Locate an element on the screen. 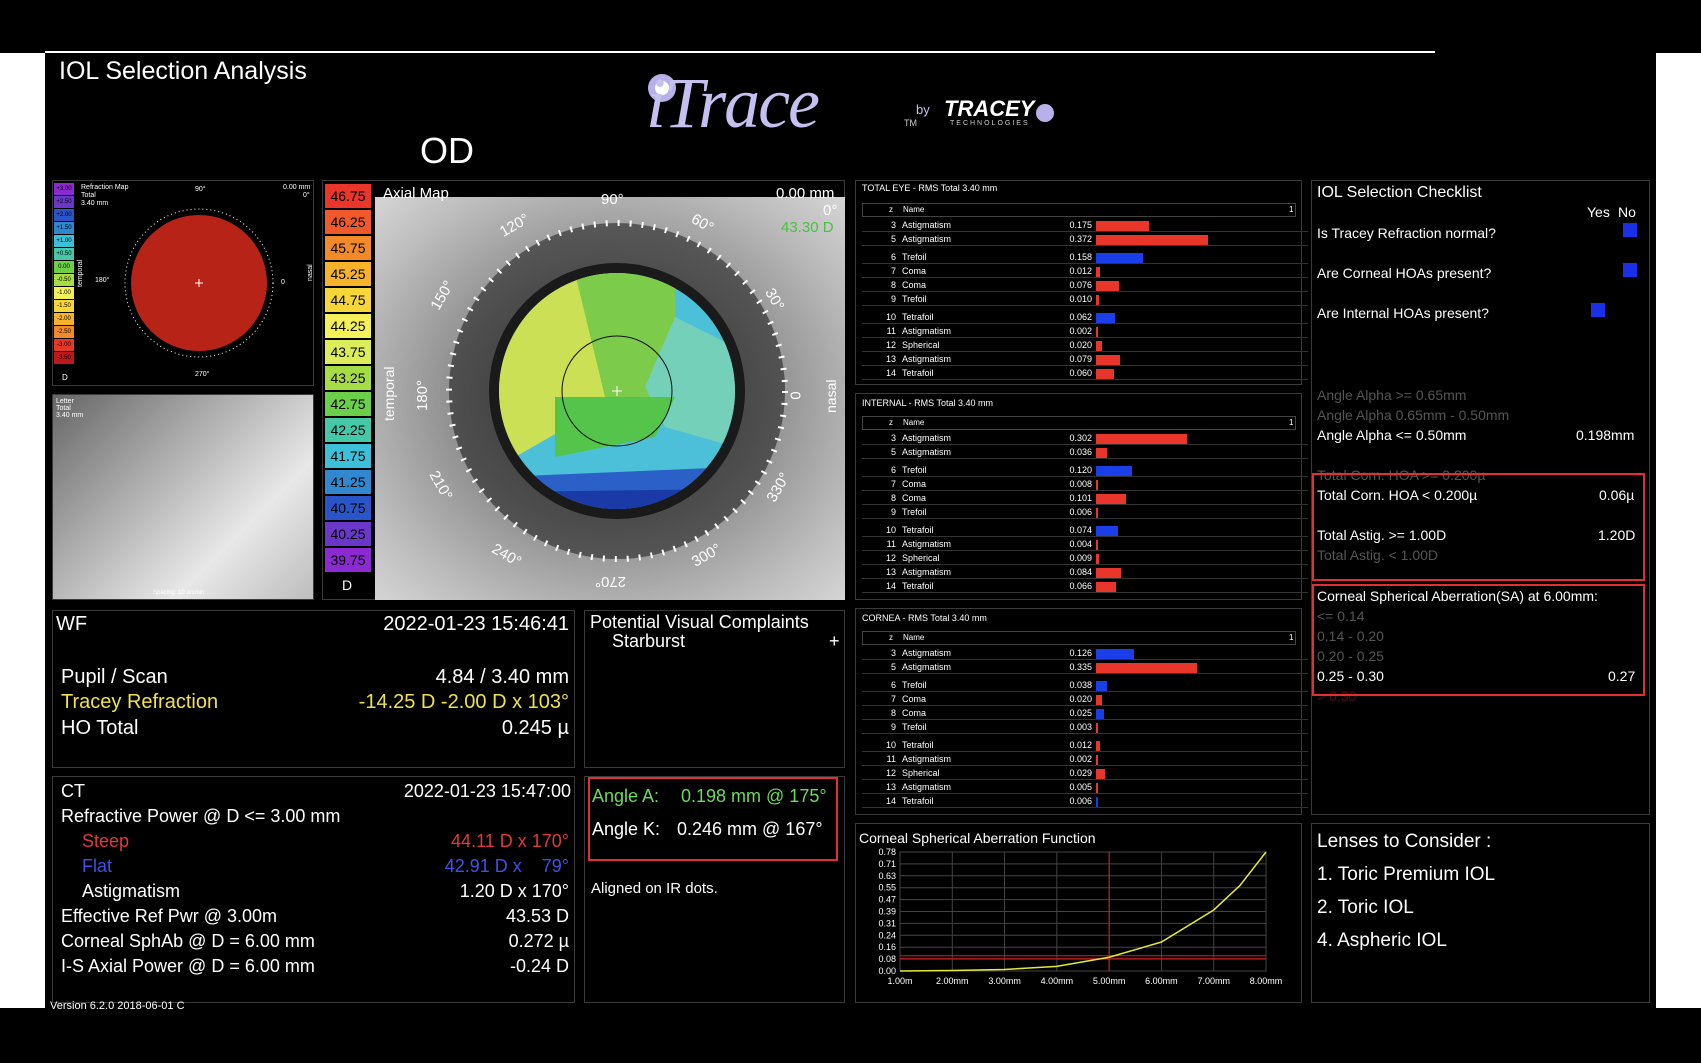 Image resolution: width=1701 pixels, height=1063 pixels. sa-xtick-label: 1.00m is located at coordinates (899, 981).